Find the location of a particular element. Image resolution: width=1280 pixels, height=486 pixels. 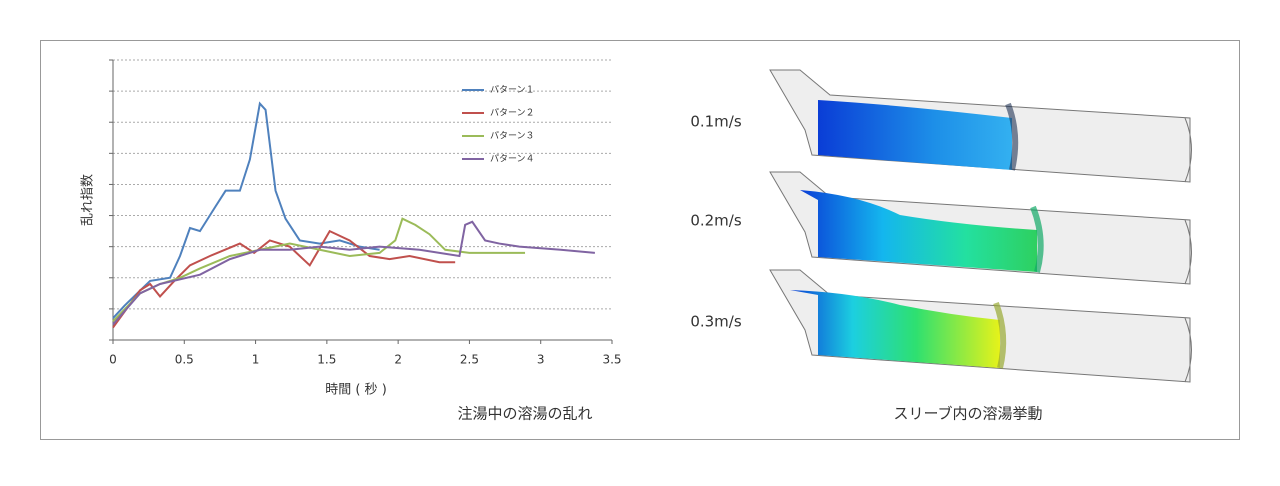

x-tick-label: 0 is located at coordinates (113, 360).